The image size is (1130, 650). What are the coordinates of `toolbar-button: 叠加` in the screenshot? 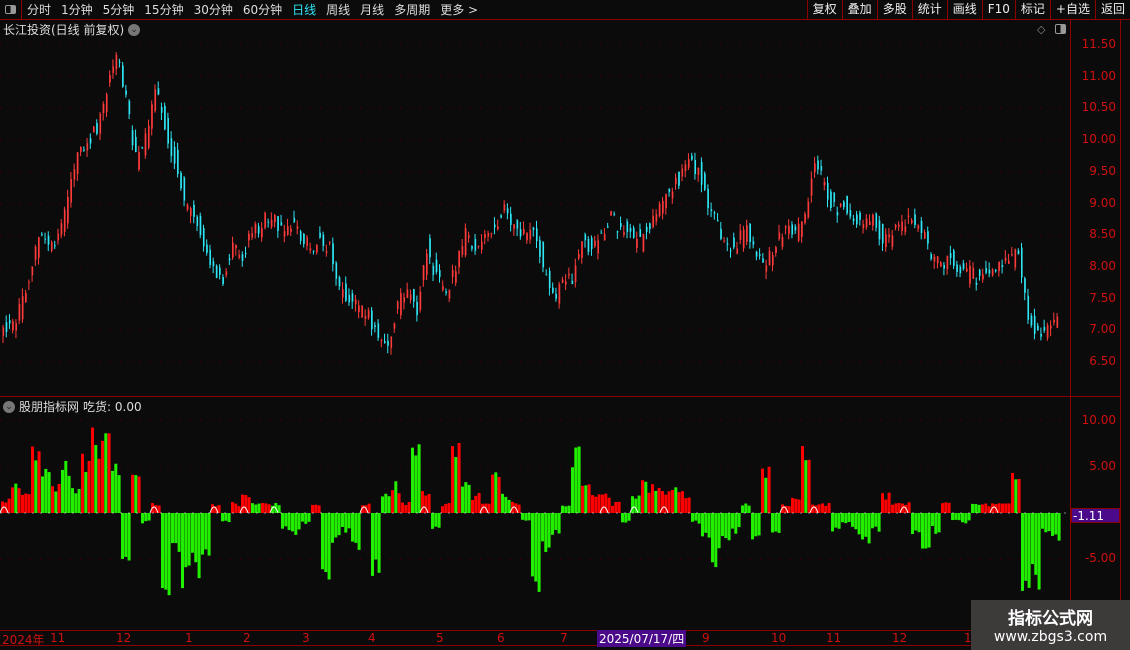 It's located at (859, 10).